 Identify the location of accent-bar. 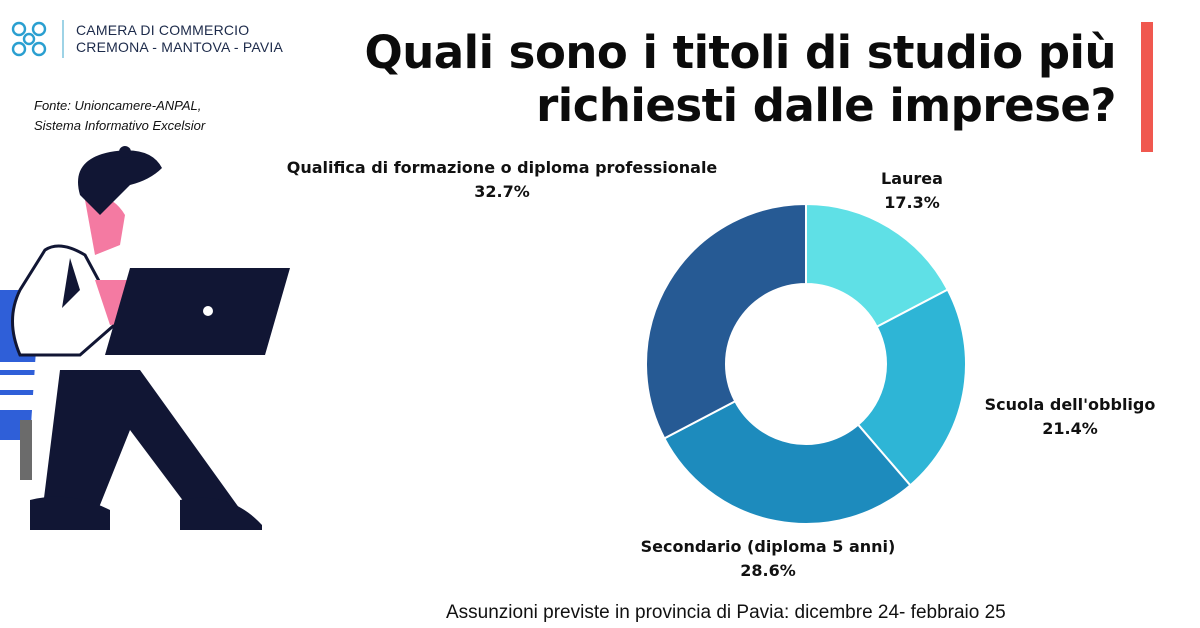
(1147, 87).